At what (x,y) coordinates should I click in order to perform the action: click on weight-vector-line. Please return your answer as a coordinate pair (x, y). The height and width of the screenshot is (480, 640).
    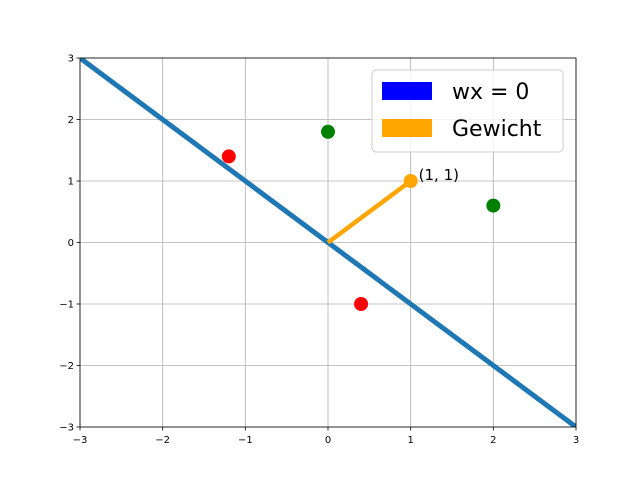
    Looking at the image, I should click on (369, 212).